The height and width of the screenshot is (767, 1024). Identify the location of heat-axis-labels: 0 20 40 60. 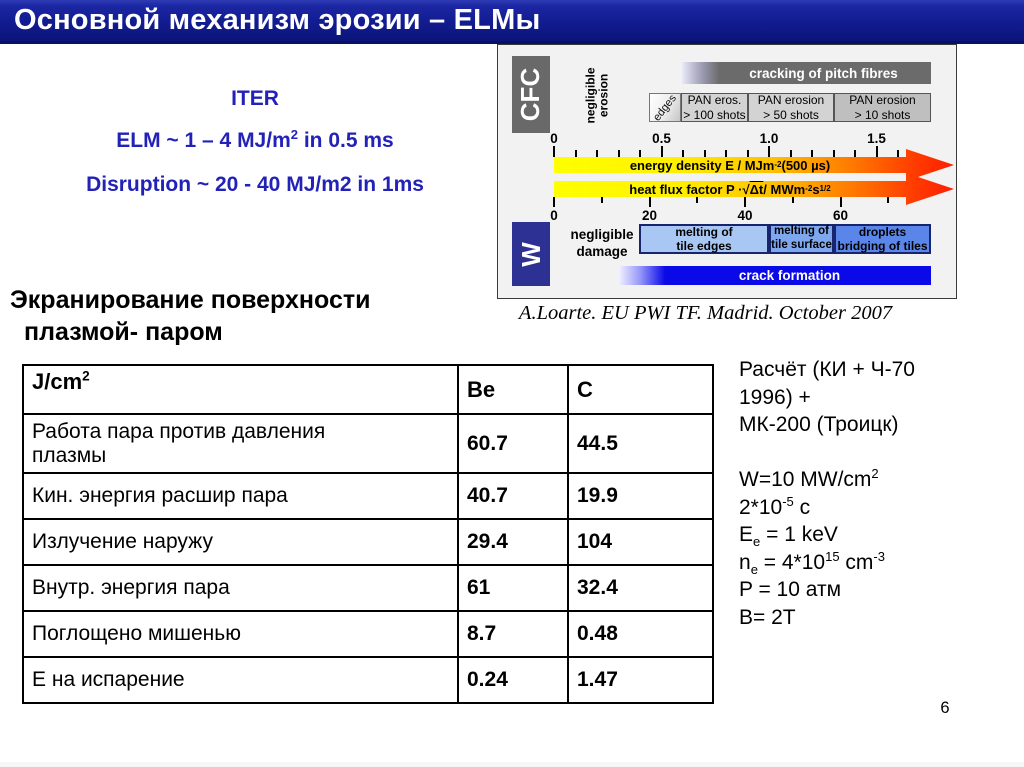
(727, 215).